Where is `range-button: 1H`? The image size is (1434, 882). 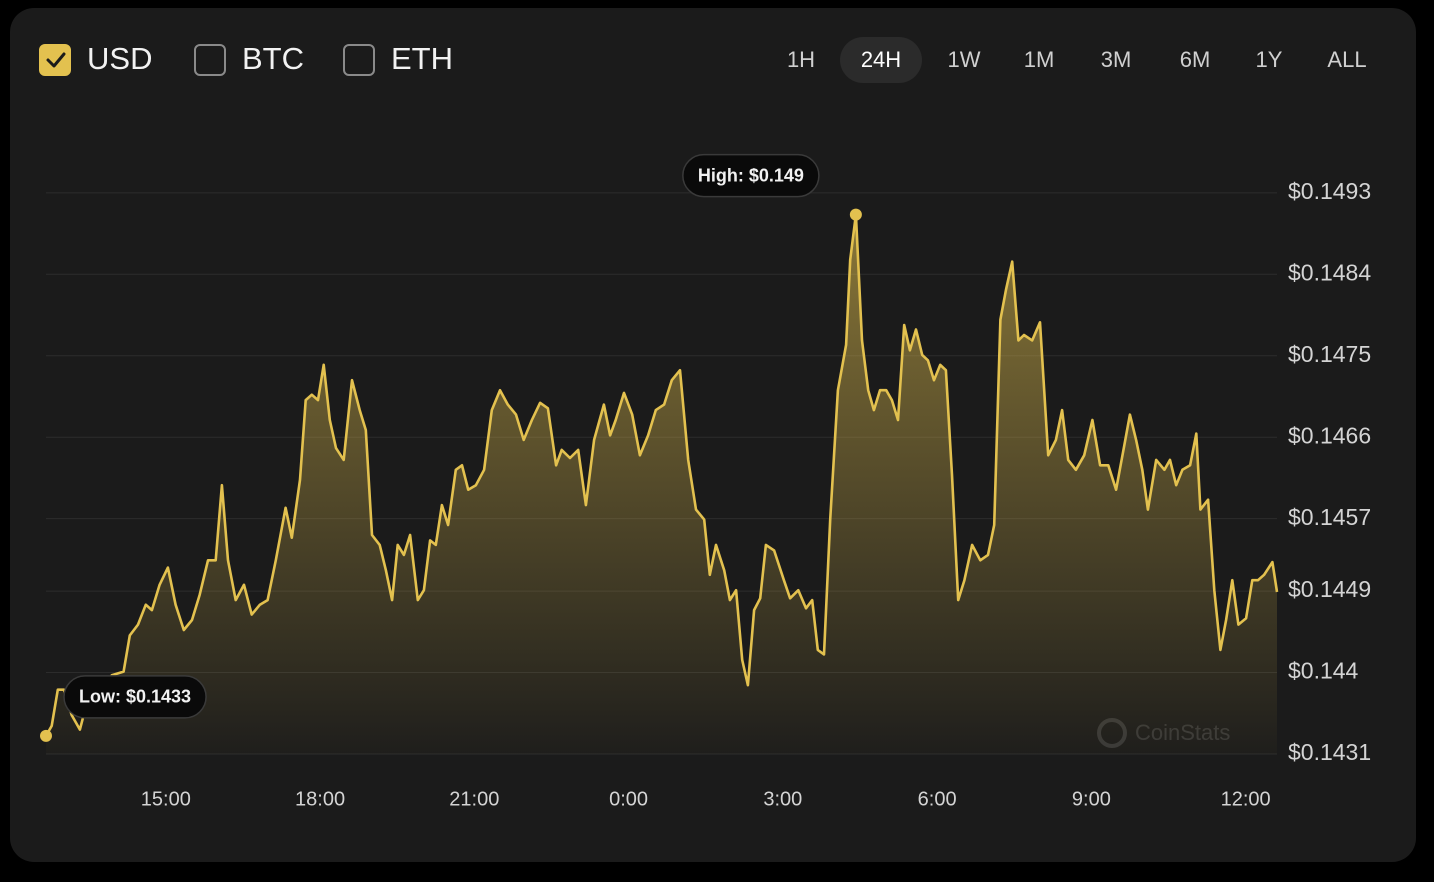
range-button: 1H is located at coordinates (801, 59).